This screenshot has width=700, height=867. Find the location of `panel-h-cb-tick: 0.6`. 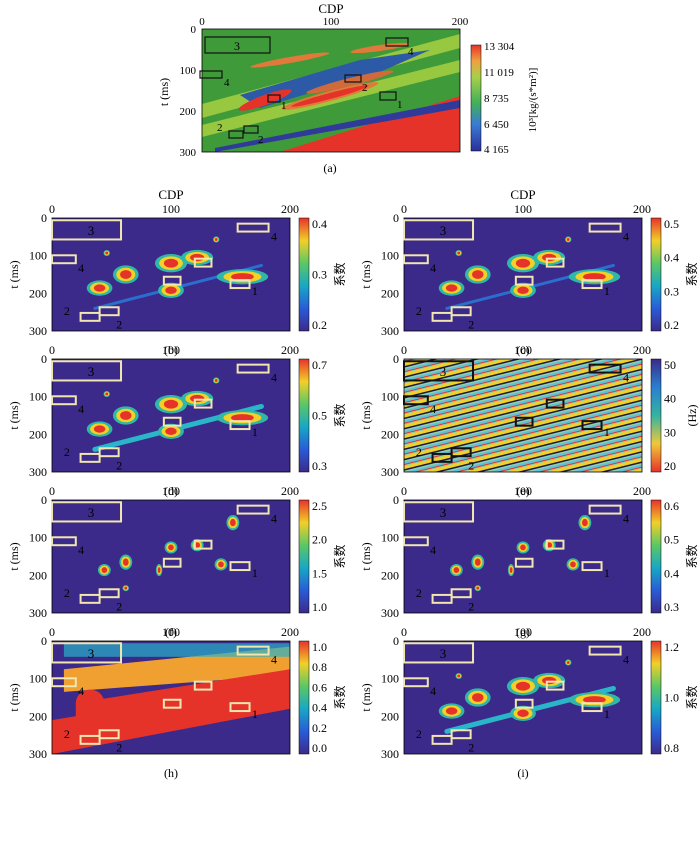

panel-h-cb-tick: 0.6 is located at coordinates (319, 687).